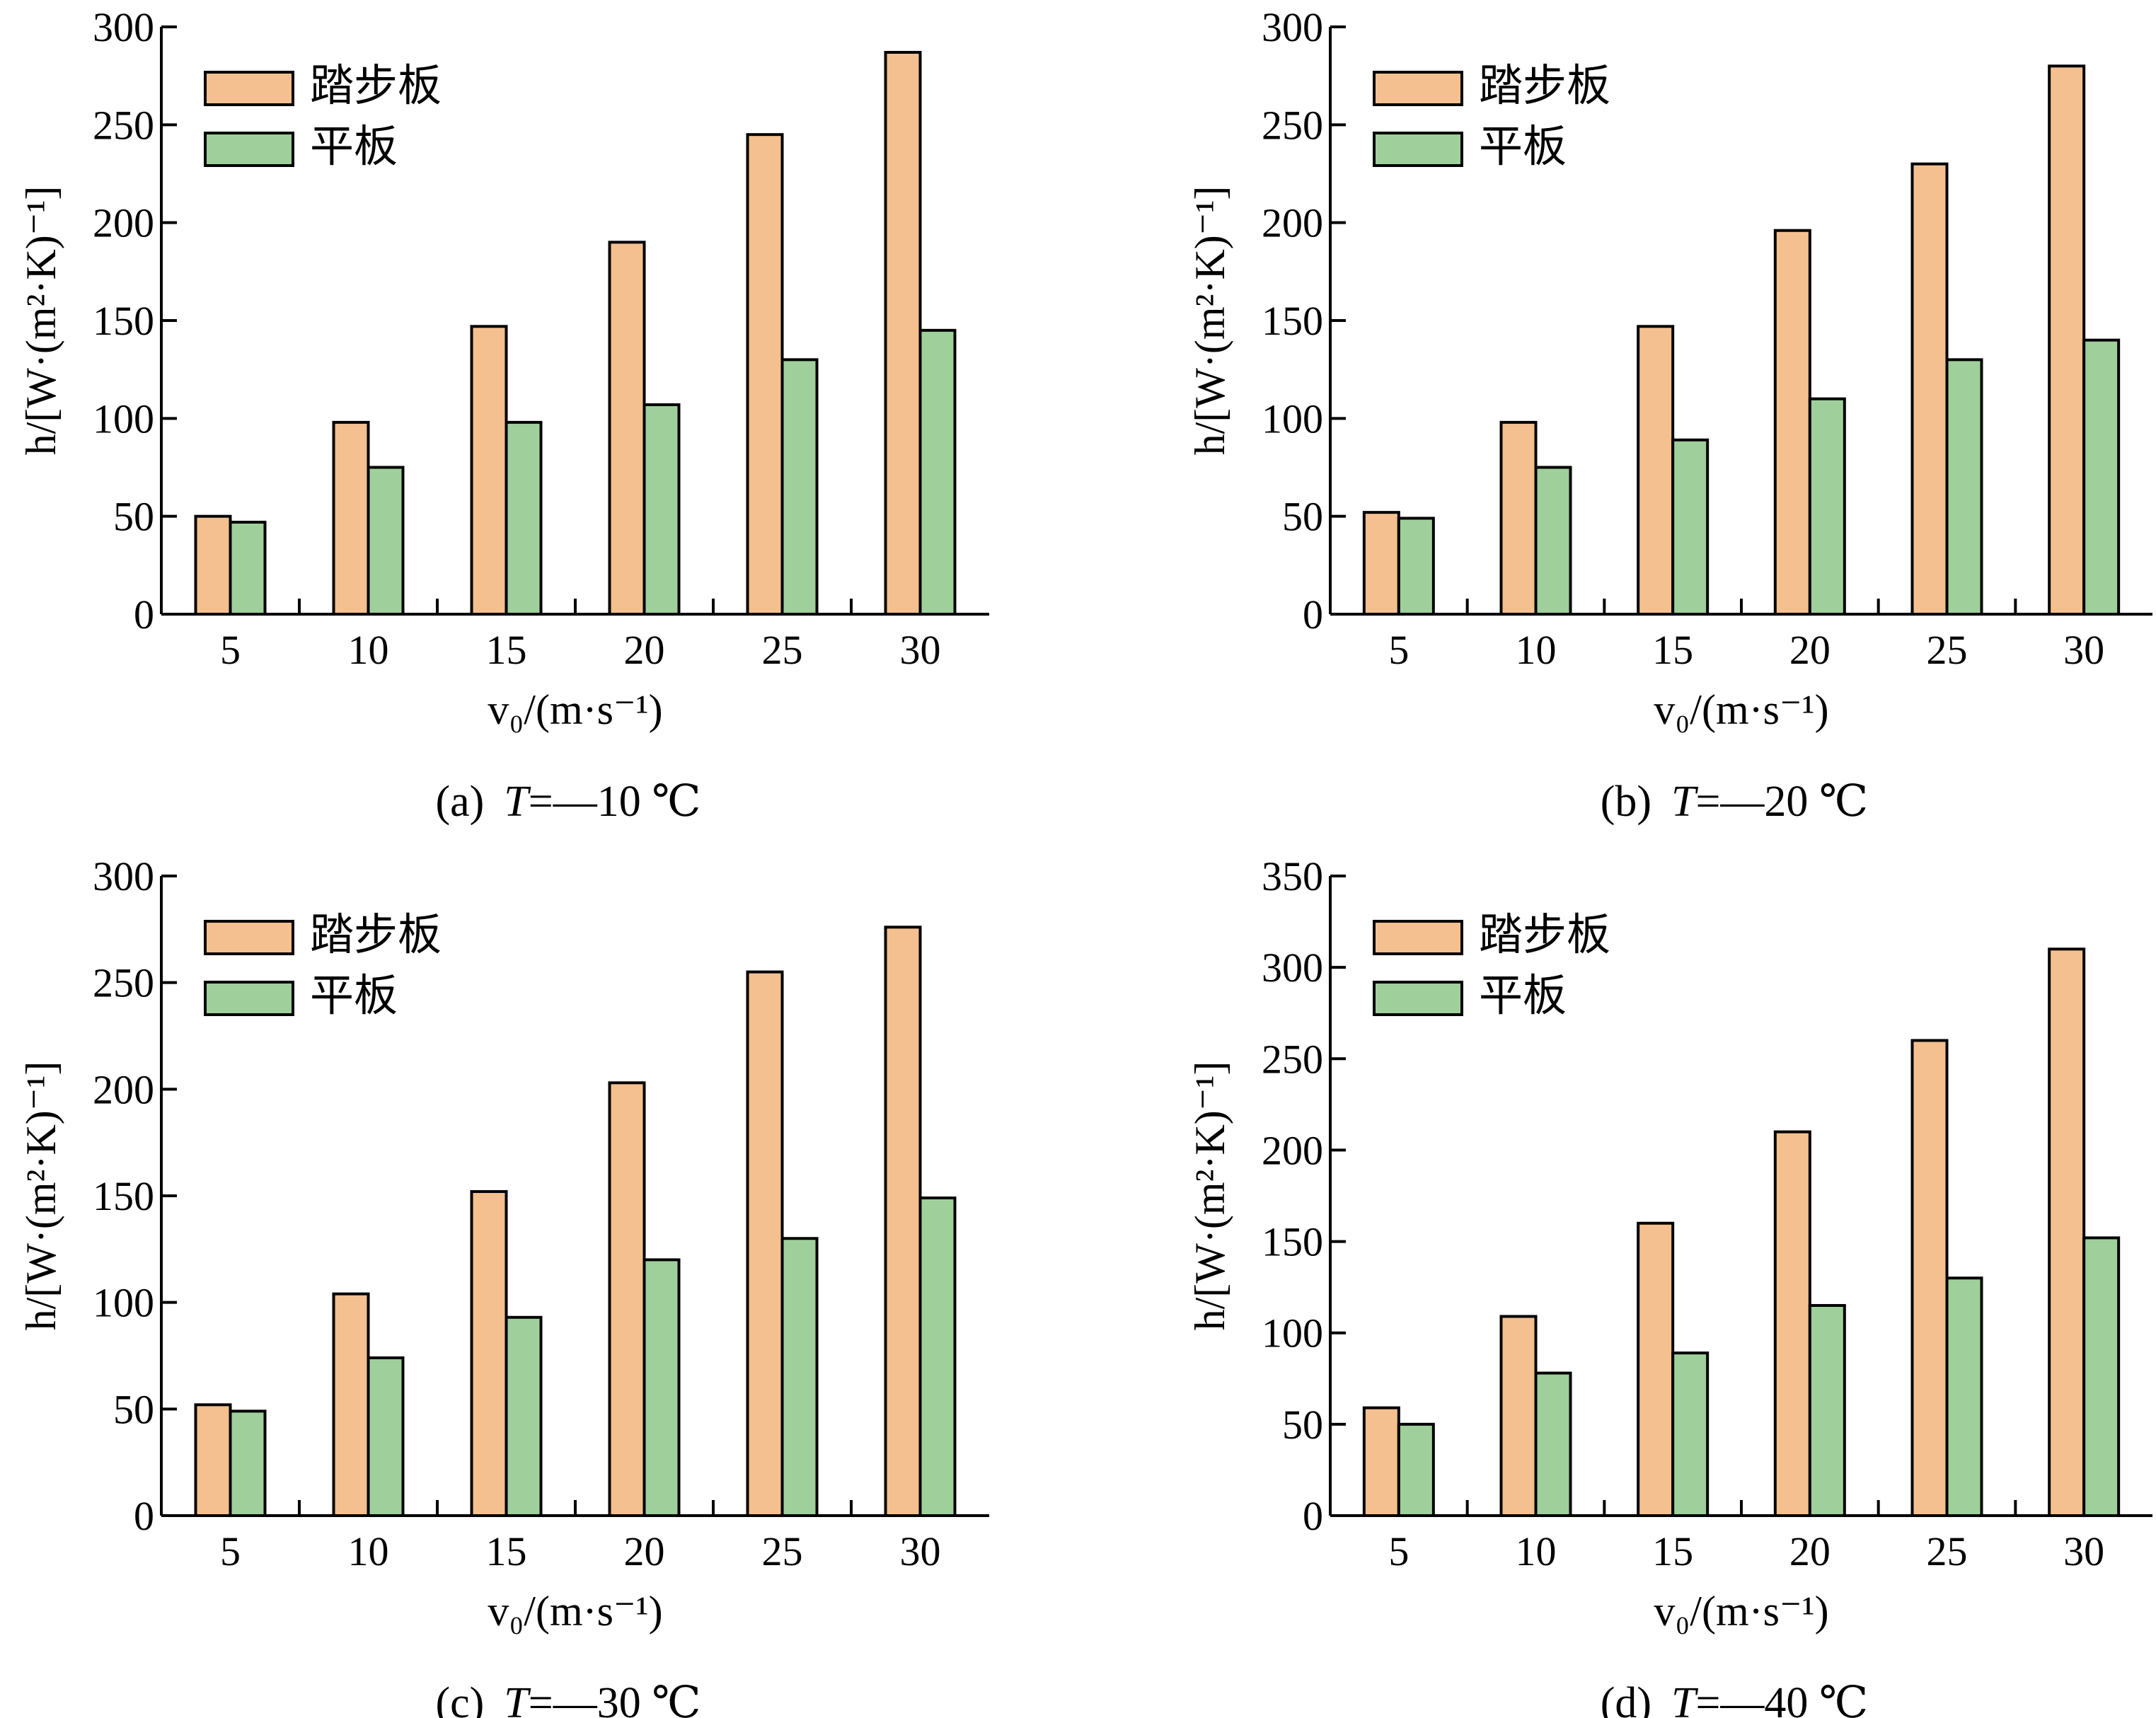 This screenshot has width=2156, height=1718. I want to click on caption-equation: =—10 ℃, so click(615, 802).